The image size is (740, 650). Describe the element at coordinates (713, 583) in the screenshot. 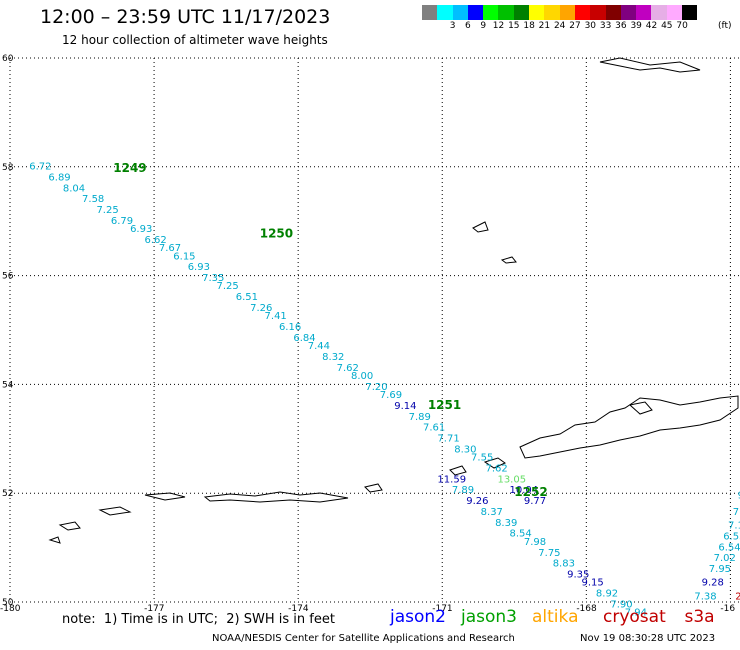

I see `wave-height-label: 9.28` at that location.